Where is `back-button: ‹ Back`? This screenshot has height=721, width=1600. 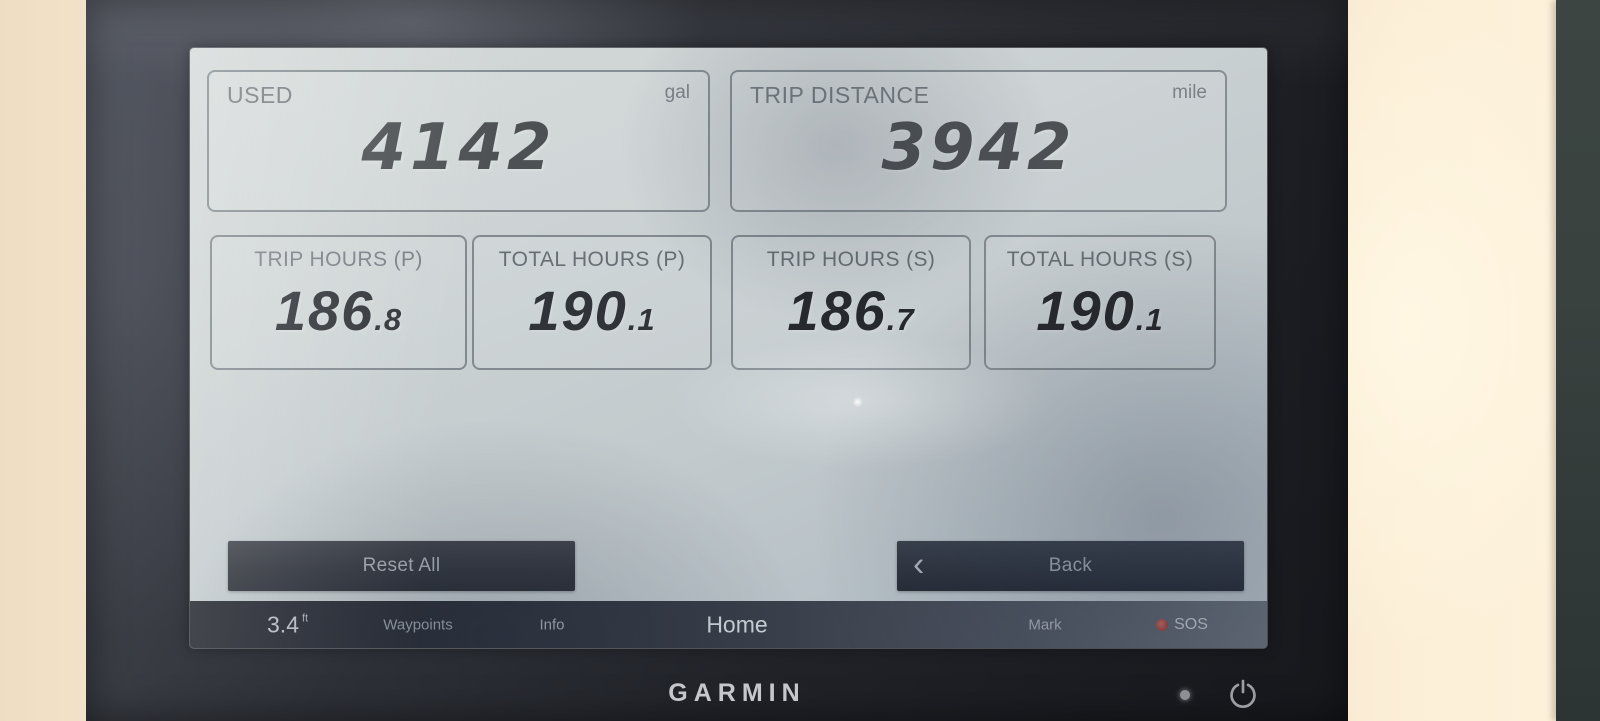
back-button: ‹ Back is located at coordinates (1070, 566).